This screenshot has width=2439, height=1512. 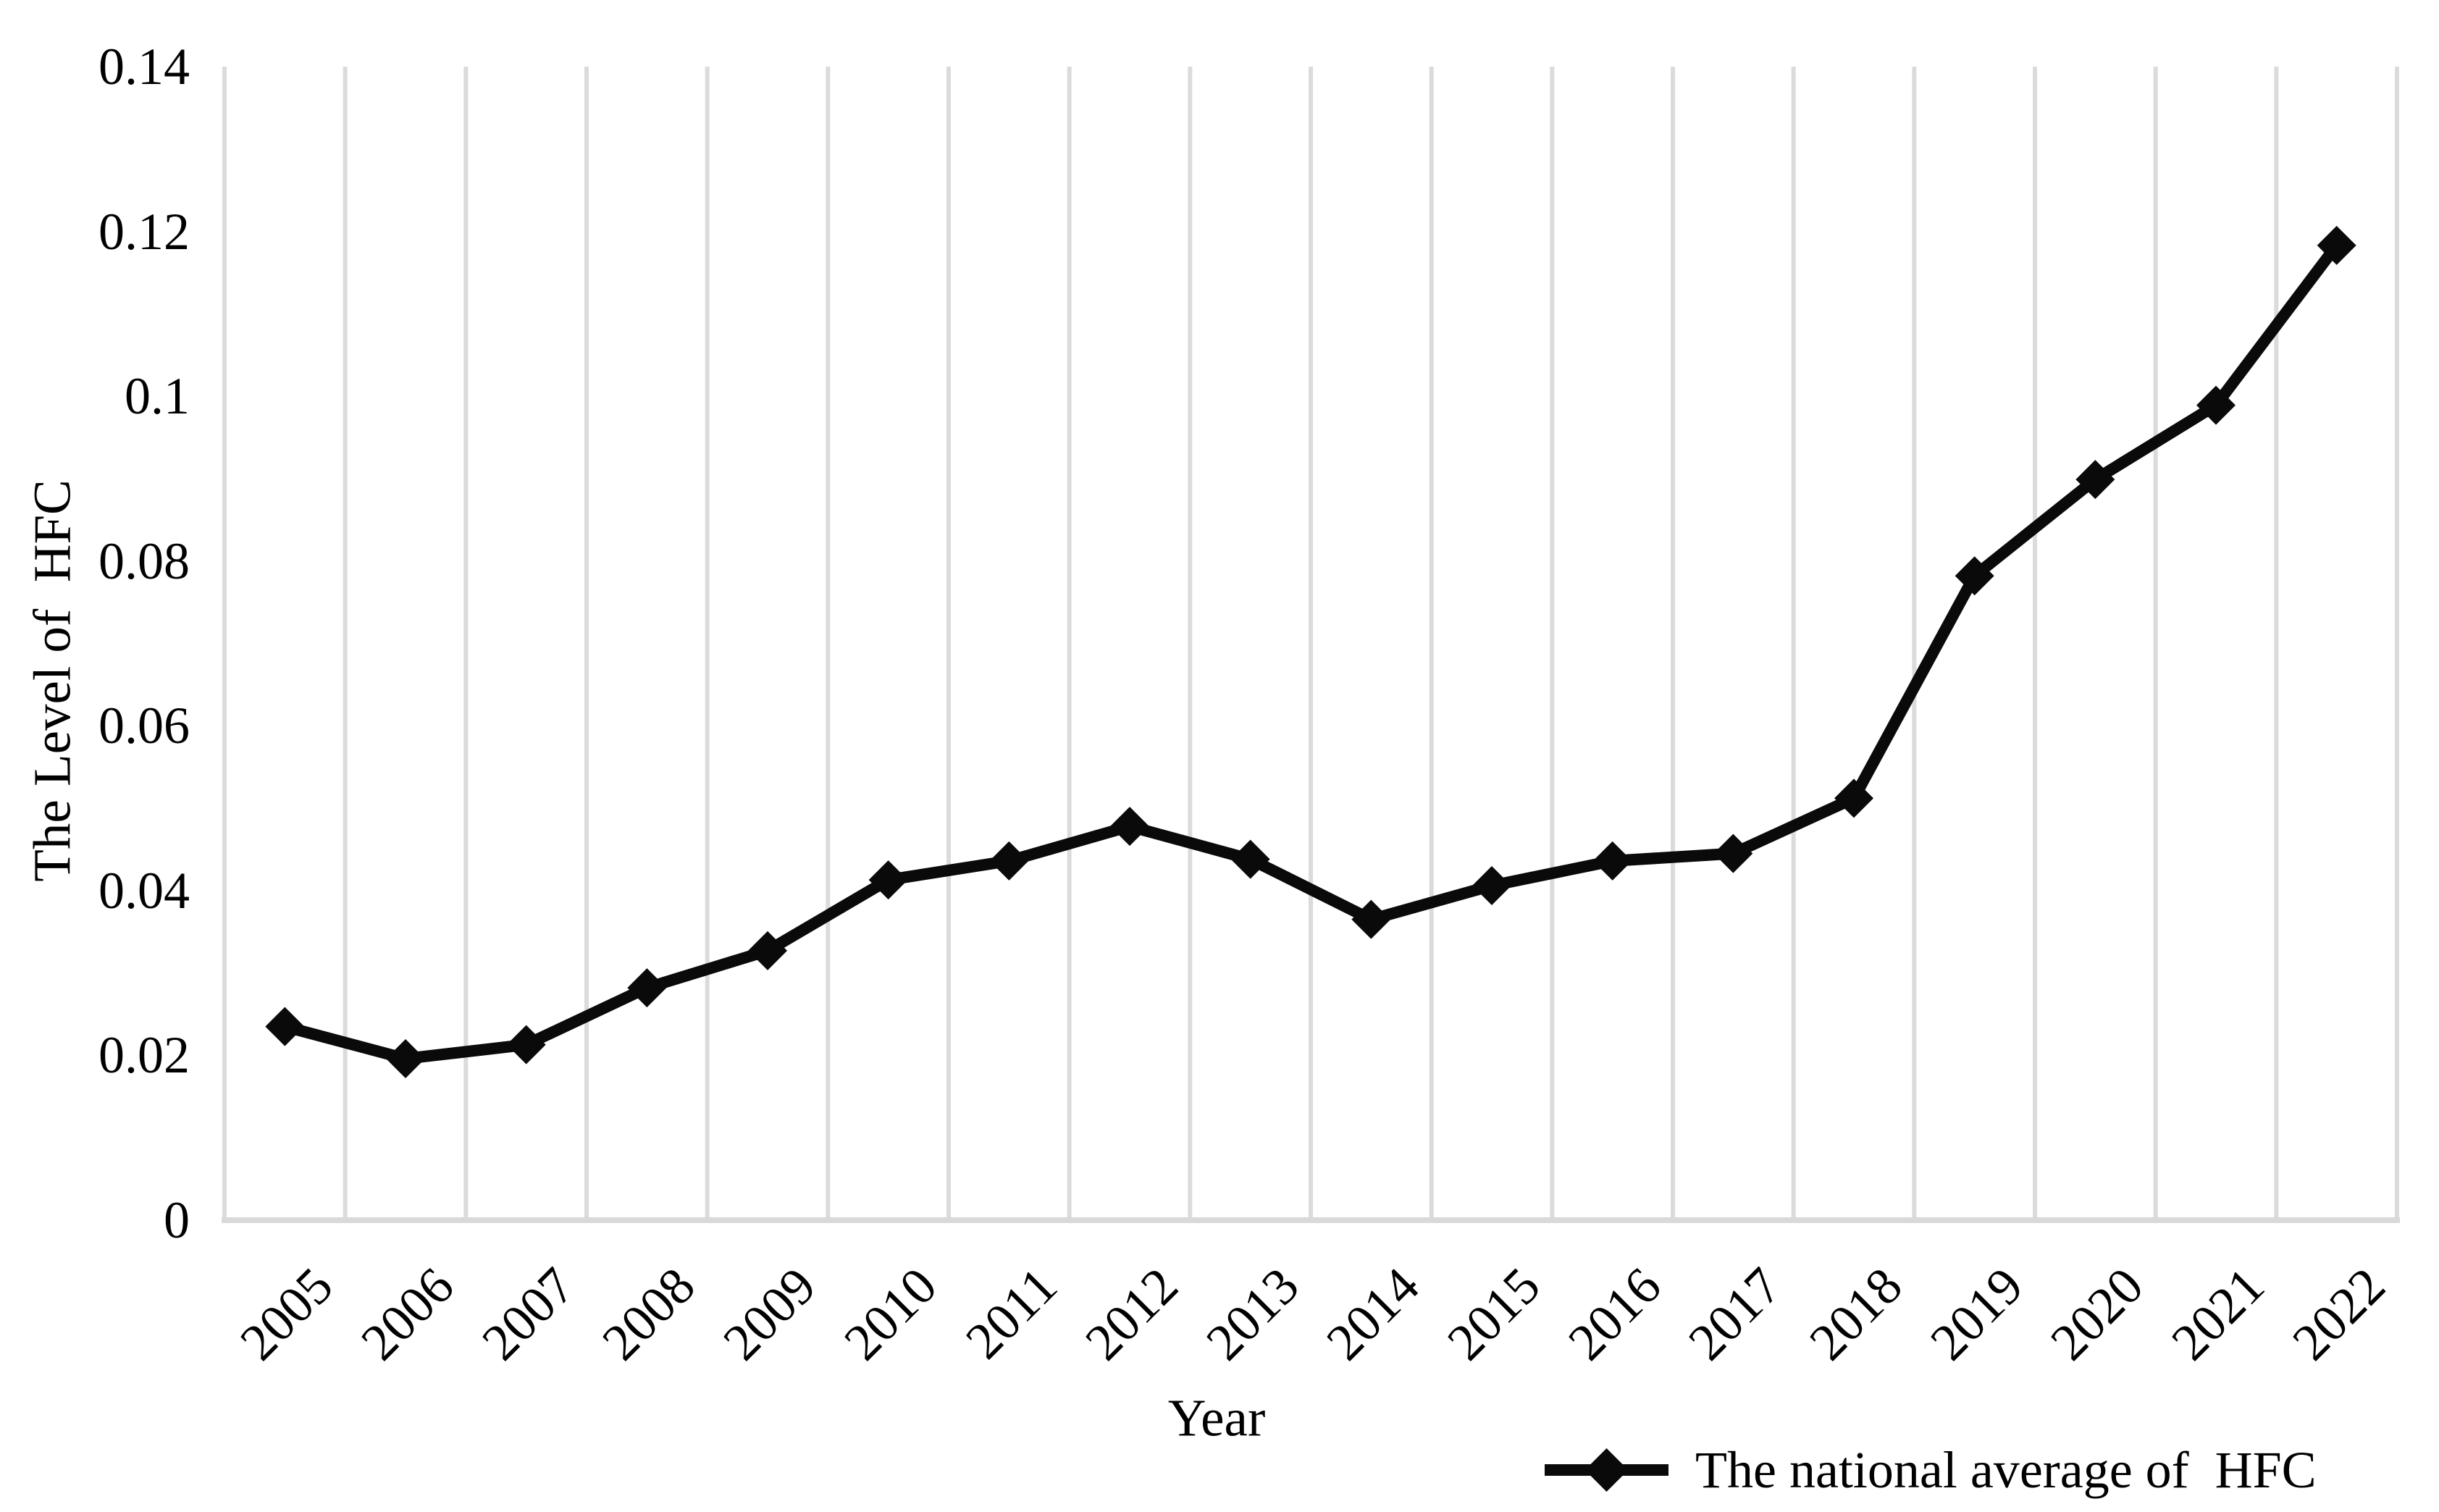 What do you see at coordinates (1733, 853) in the screenshot?
I see `data-point-2017` at bounding box center [1733, 853].